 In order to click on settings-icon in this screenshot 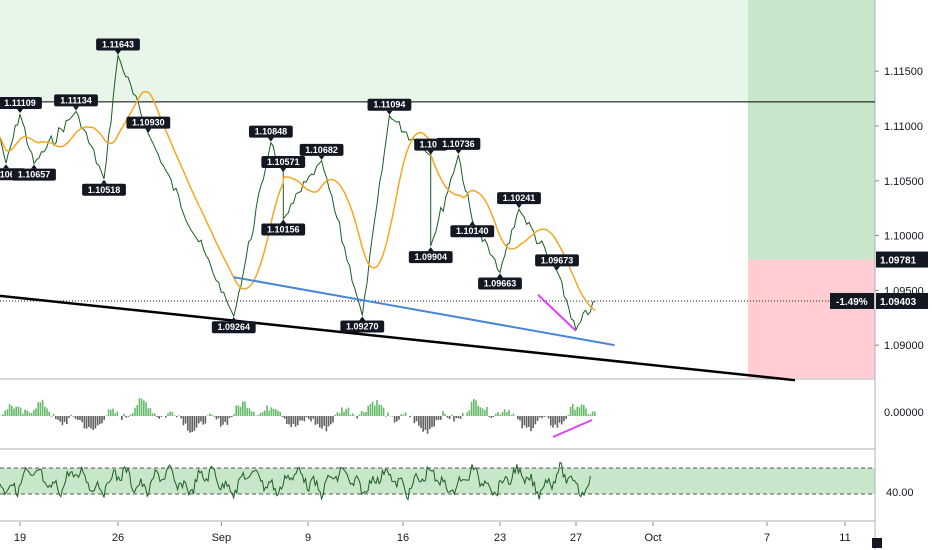, I will do `click(877, 543)`.